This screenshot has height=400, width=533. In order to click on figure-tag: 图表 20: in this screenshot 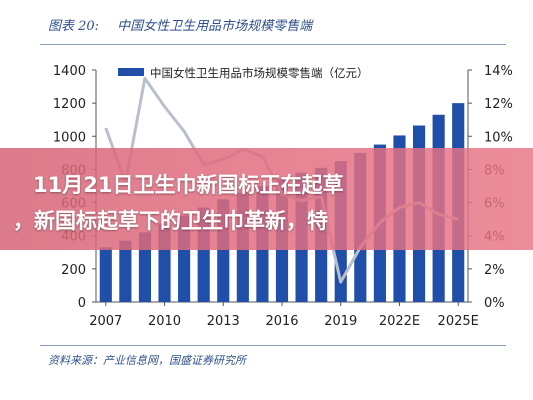, I will do `click(74, 26)`.